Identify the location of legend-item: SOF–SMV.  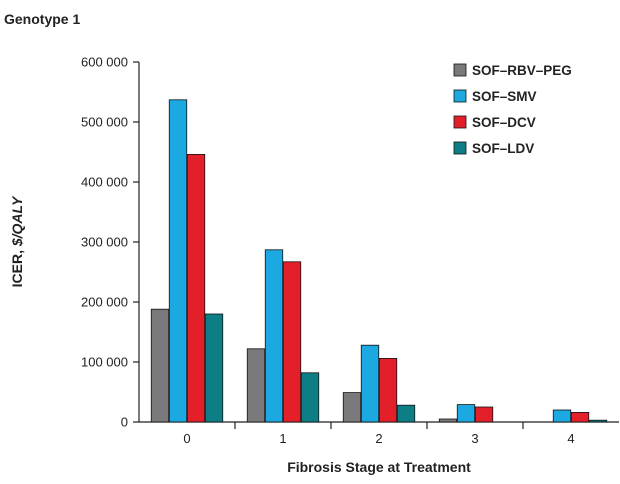
(495, 96).